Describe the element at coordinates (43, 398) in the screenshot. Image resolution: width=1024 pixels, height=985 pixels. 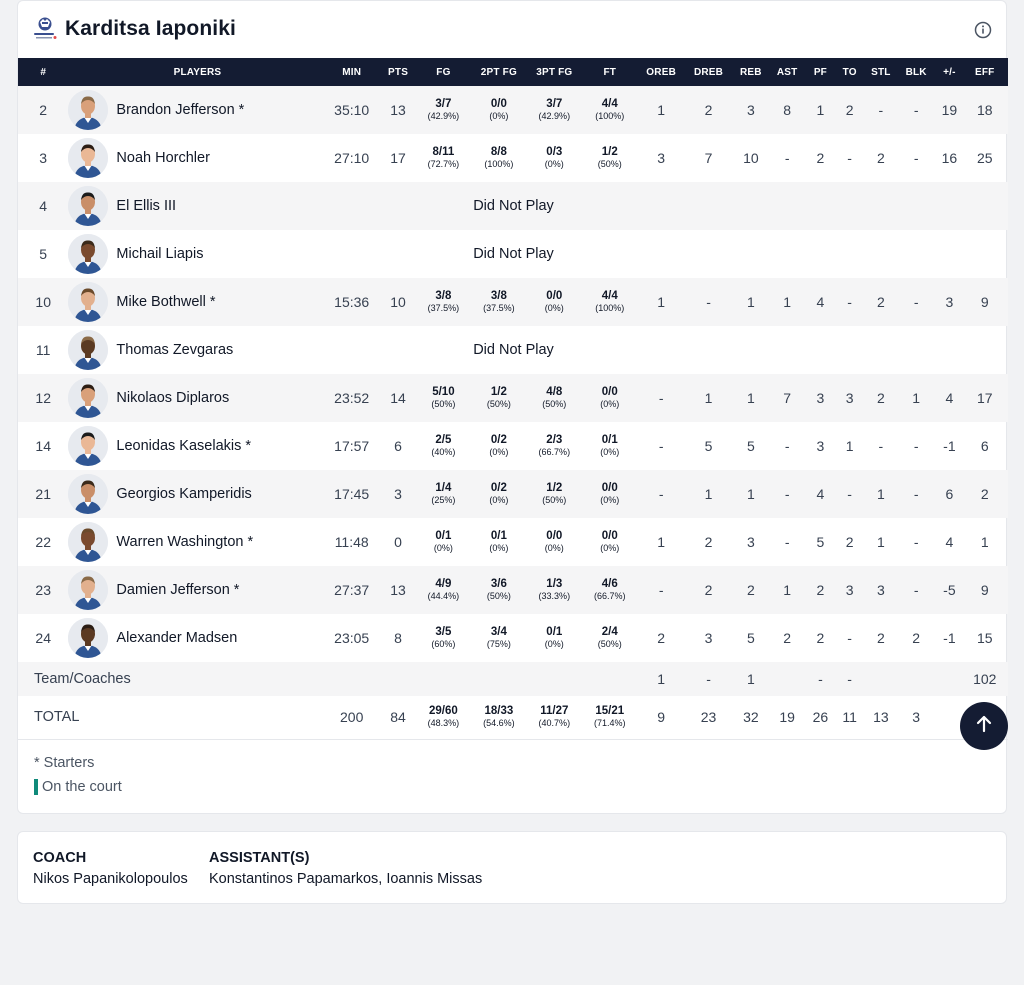
I see `jersey-number: 12` at that location.